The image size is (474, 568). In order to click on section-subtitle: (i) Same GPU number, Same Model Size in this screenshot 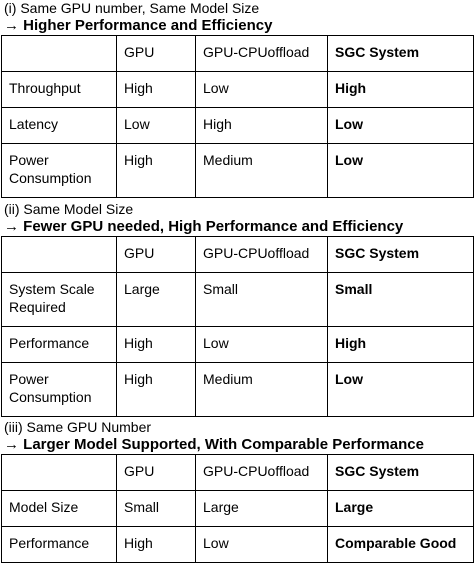, I will do `click(132, 8)`.